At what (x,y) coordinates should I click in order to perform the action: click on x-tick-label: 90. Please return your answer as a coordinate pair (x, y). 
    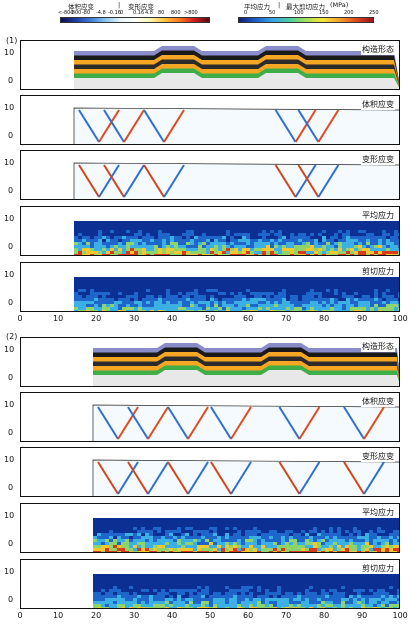
    Looking at the image, I should click on (362, 318).